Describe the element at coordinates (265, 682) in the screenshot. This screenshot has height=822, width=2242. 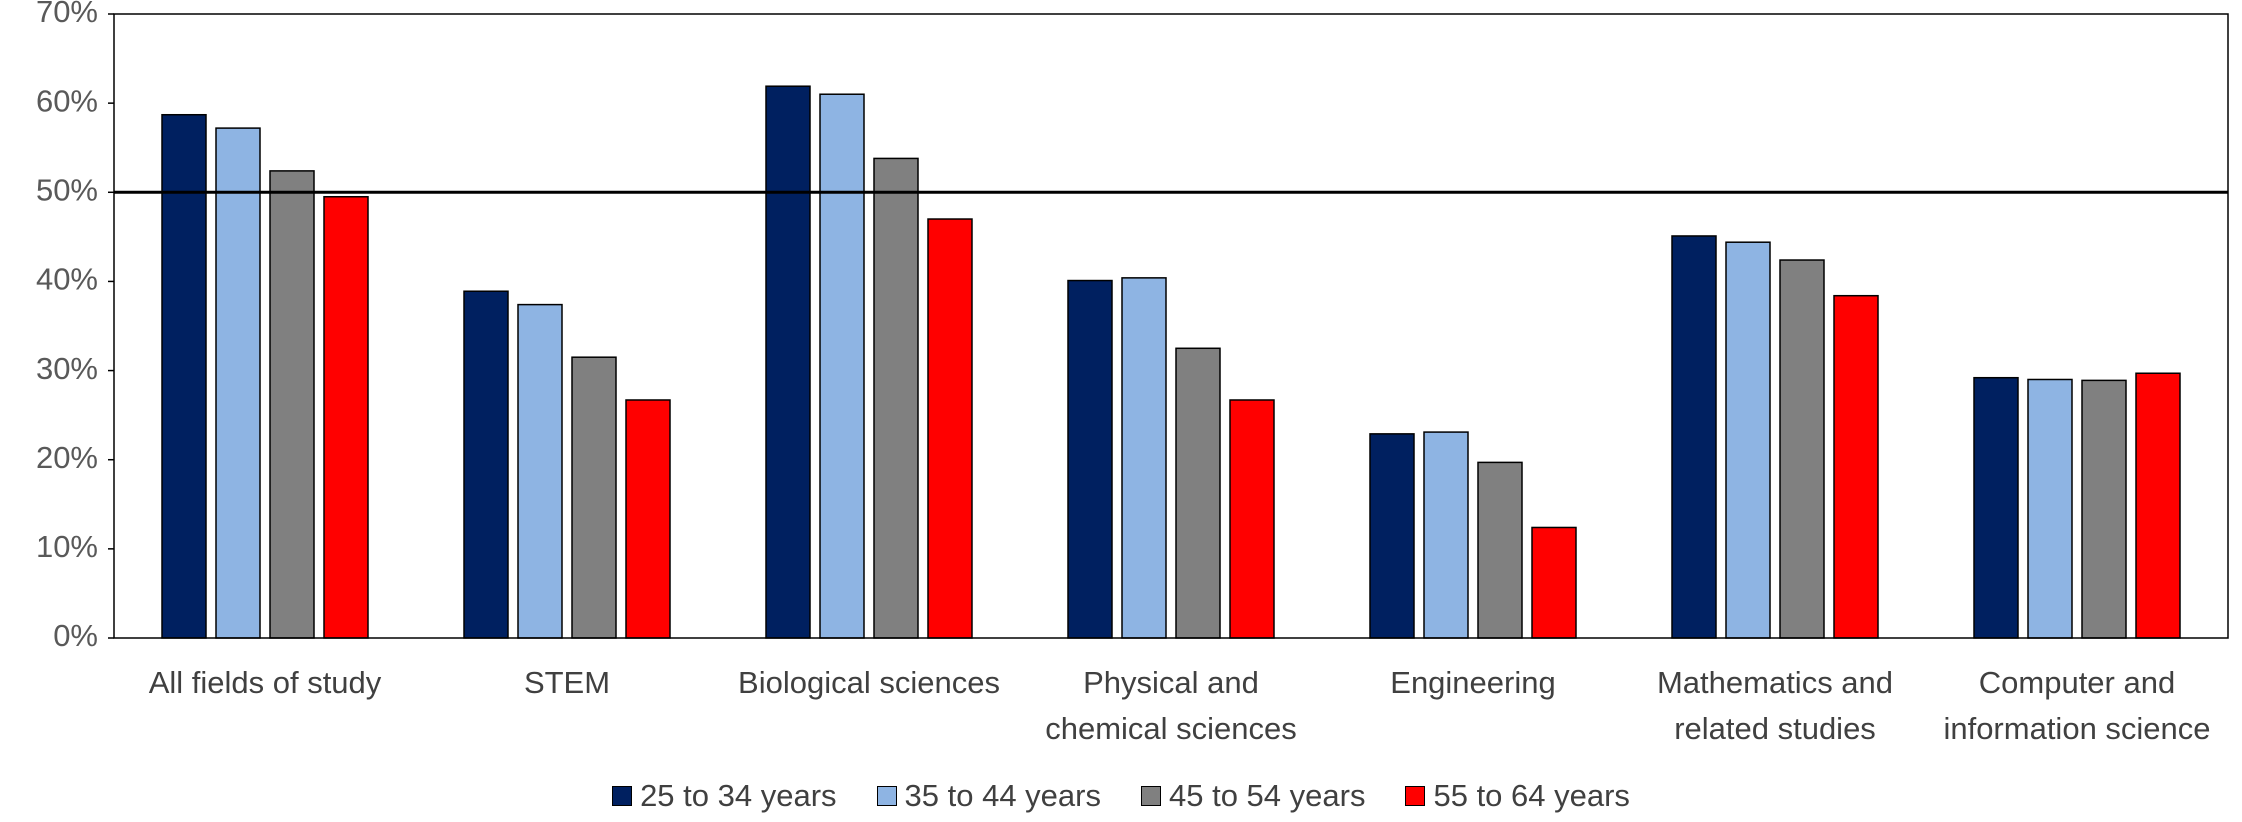
I see `x-tick-label: All fields of study` at that location.